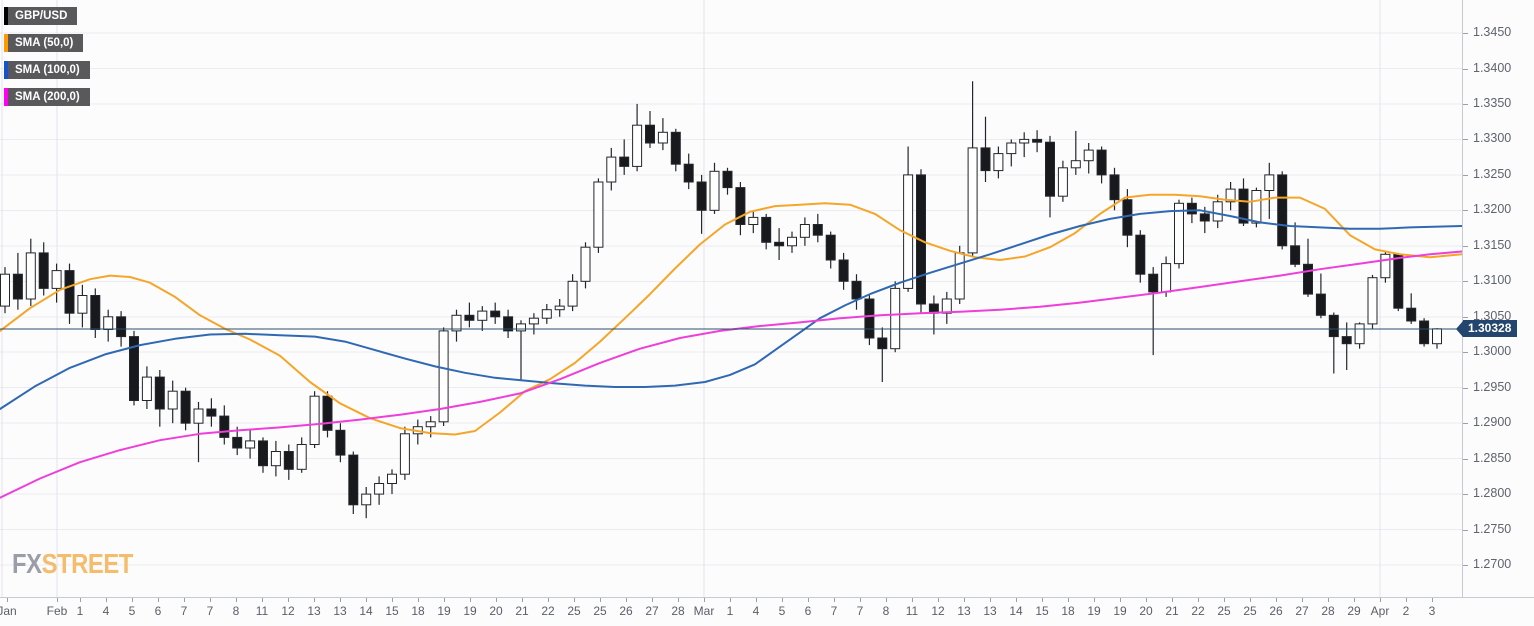 This screenshot has height=626, width=1534. Describe the element at coordinates (1042, 611) in the screenshot. I see `time-axis-label: 15` at that location.